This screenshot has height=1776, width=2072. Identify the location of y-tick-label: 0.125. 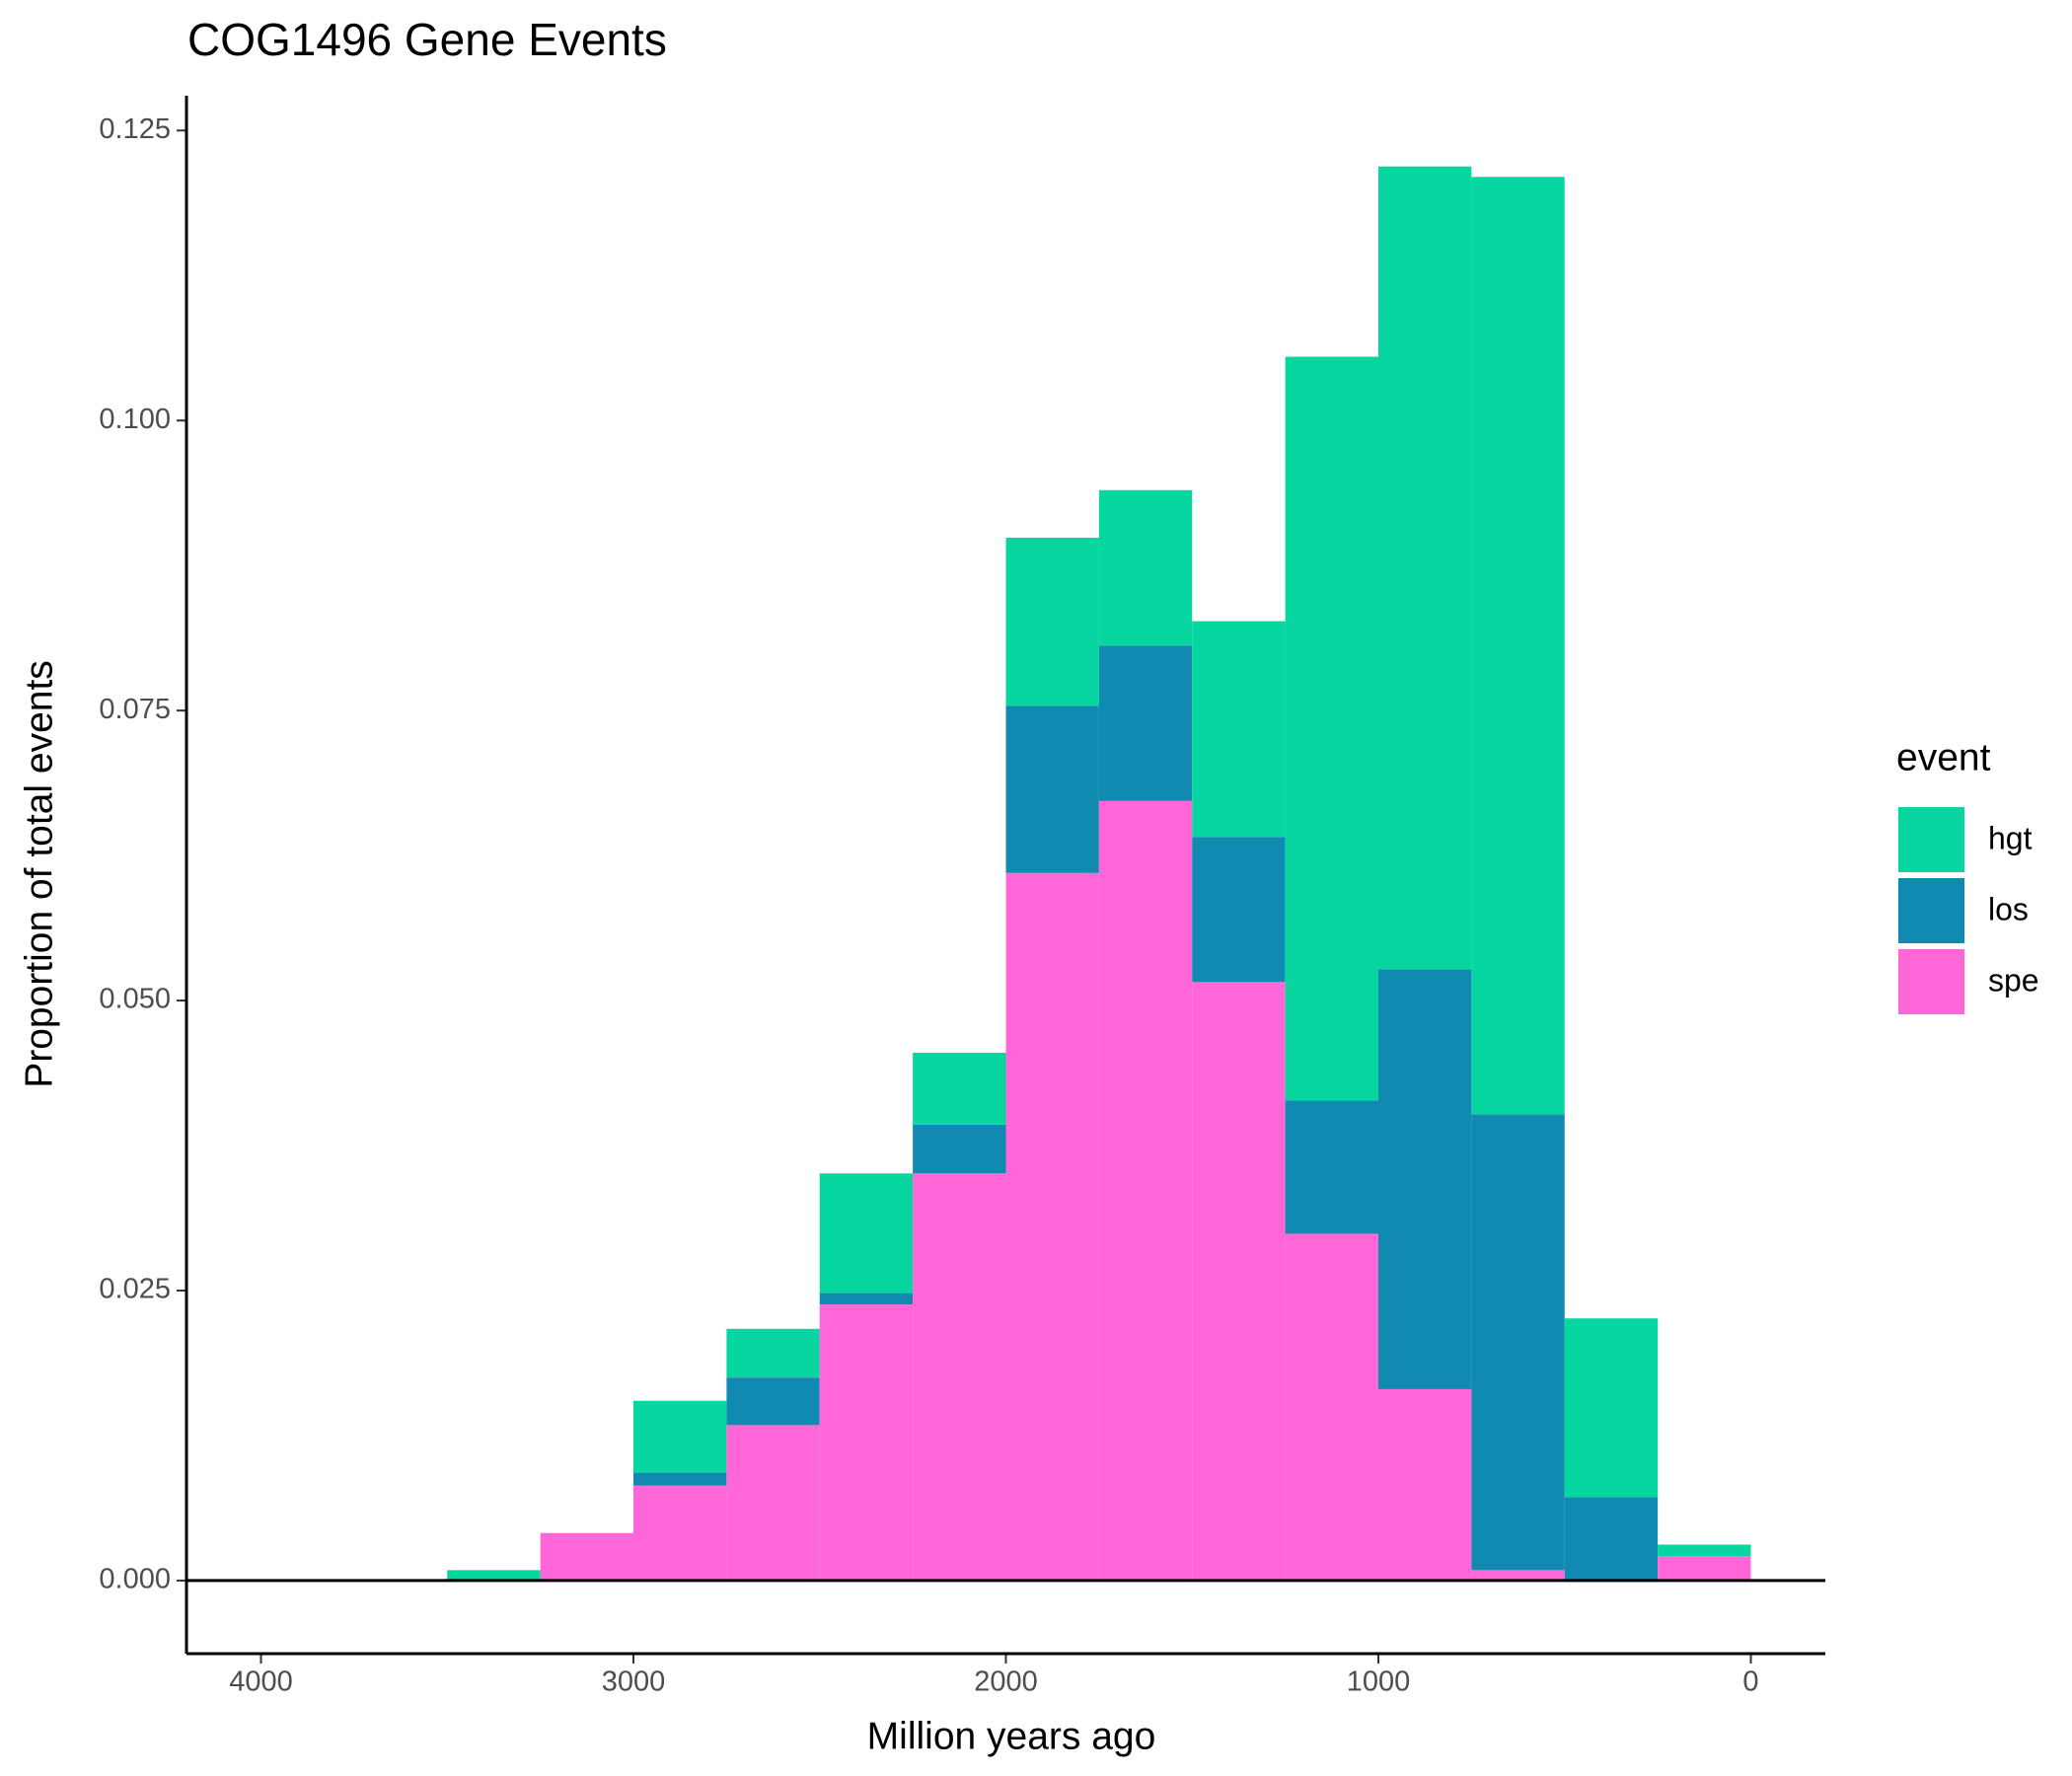
(135, 129).